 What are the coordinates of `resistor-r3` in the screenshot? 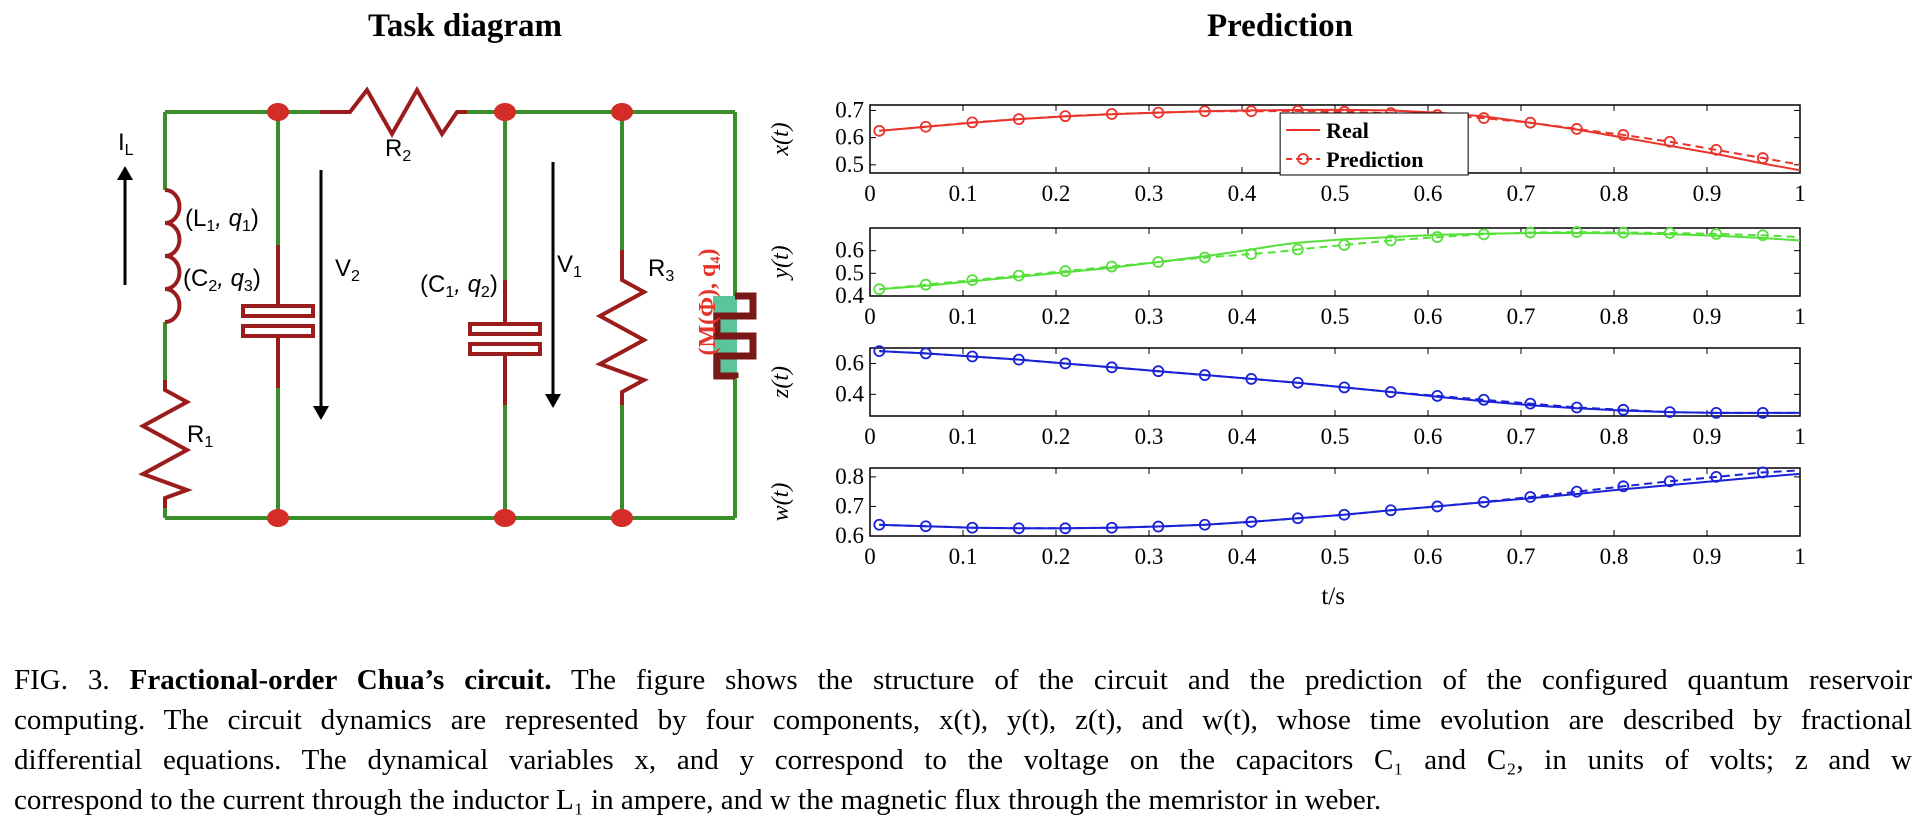 It's located at (622, 327).